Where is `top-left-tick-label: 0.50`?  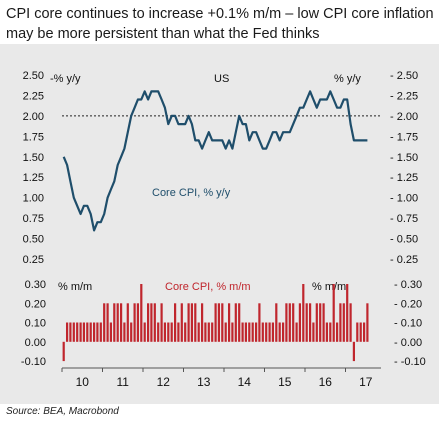 top-left-tick-label: 0.50 is located at coordinates (33, 240).